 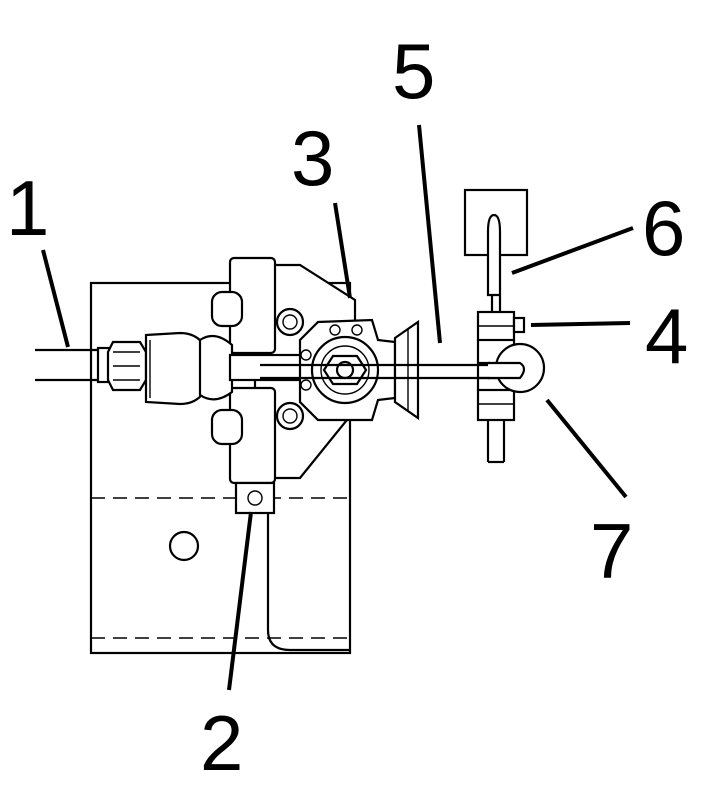 I want to click on callout-6: 6, so click(x=663, y=228).